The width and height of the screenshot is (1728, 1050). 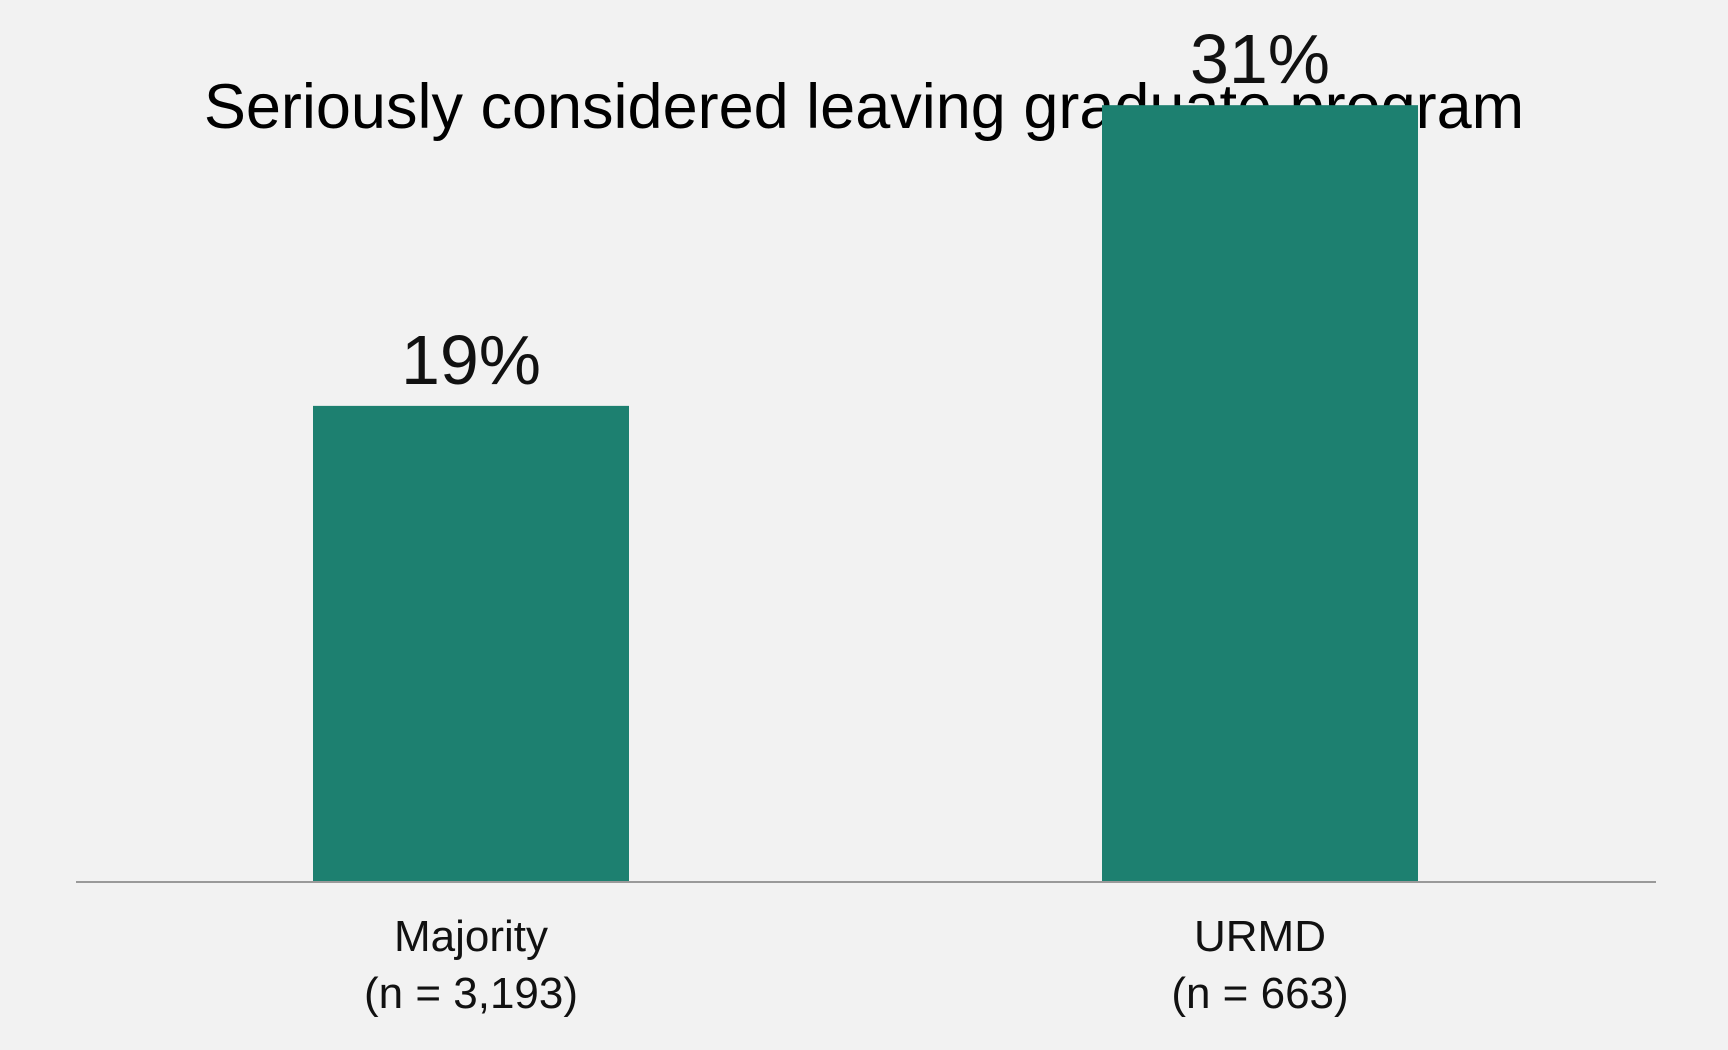 I want to click on bar-majority, so click(x=471, y=643).